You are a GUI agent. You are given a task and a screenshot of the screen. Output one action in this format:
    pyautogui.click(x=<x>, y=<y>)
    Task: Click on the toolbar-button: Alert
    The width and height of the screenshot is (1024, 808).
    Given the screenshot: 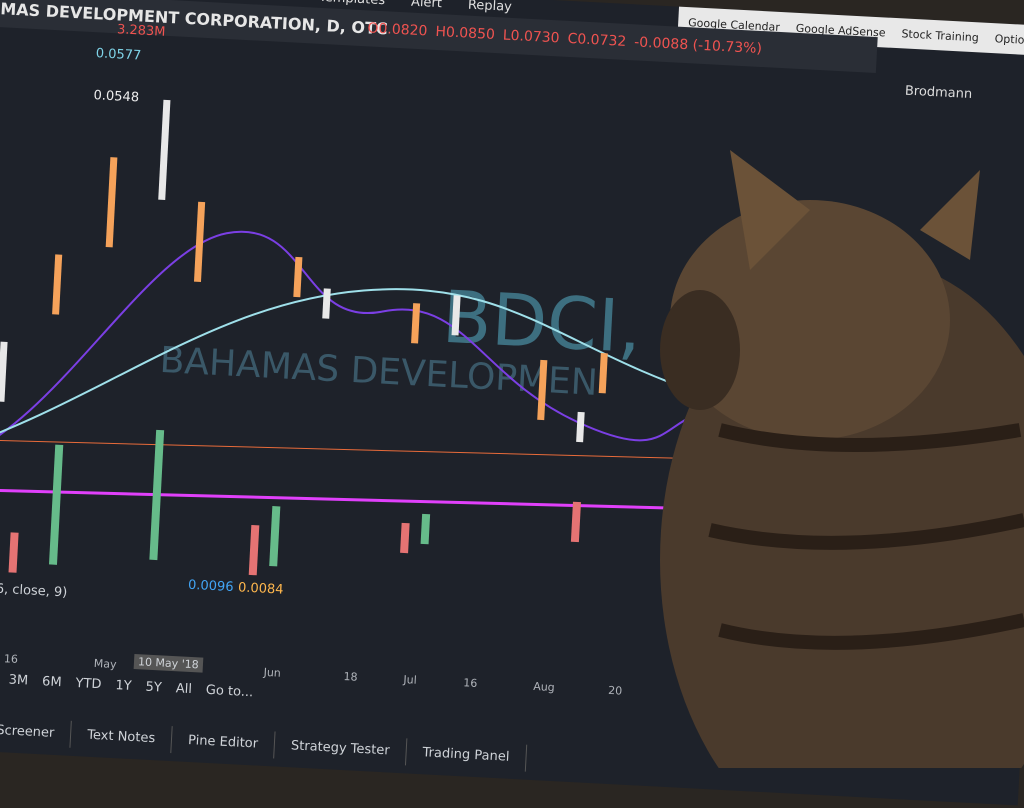 What is the action you would take?
    pyautogui.click(x=426, y=6)
    